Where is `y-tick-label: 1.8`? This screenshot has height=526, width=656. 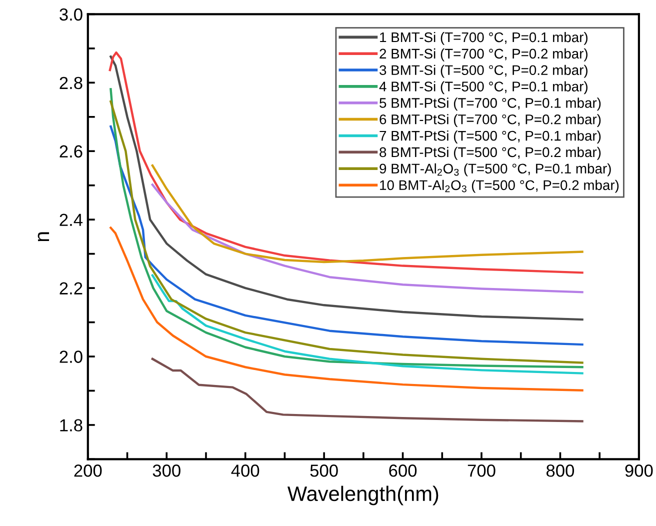 y-tick-label: 1.8 is located at coordinates (71, 425).